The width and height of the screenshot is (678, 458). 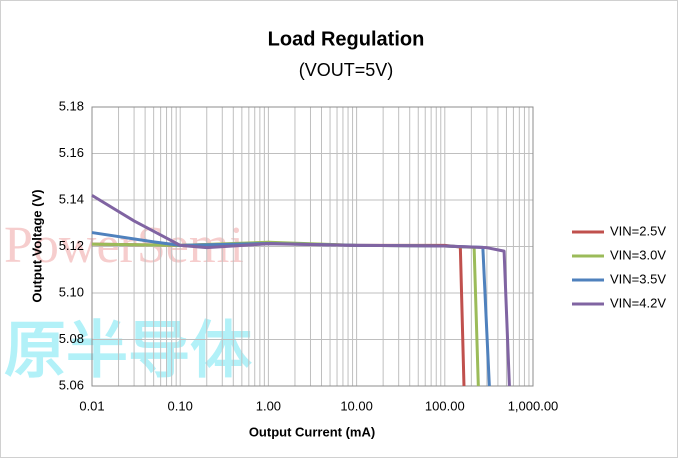 What do you see at coordinates (180, 405) in the screenshot?
I see `x-tick-label: 0.10` at bounding box center [180, 405].